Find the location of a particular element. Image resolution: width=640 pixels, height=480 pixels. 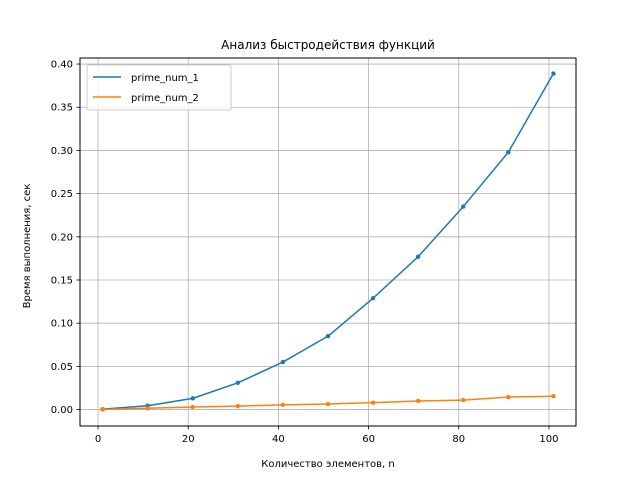

legend-label-prime_num_2: prime_num_2 is located at coordinates (165, 98).